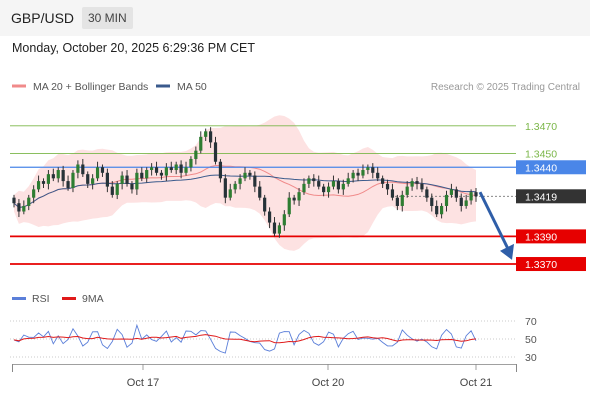  I want to click on x-tick-label: Oct 20, so click(328, 383).